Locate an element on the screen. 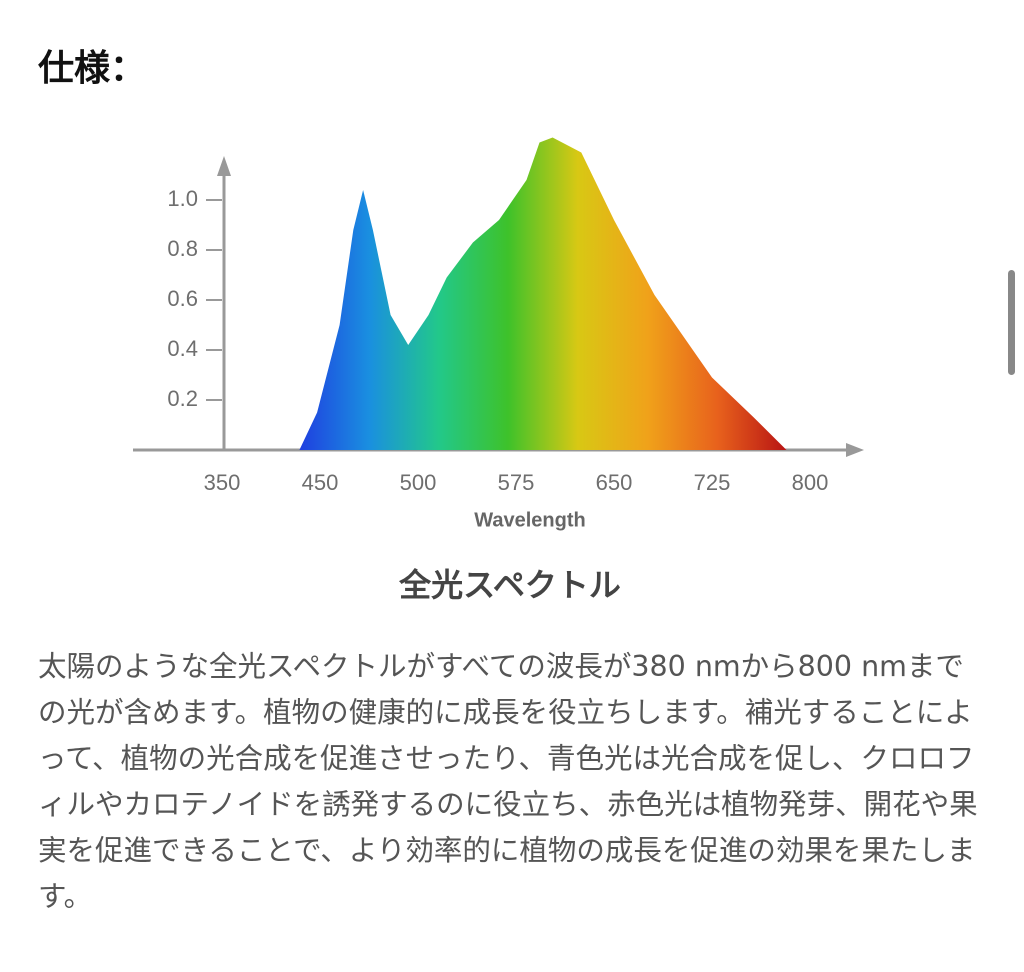  x-tick-label: 350 is located at coordinates (222, 482).